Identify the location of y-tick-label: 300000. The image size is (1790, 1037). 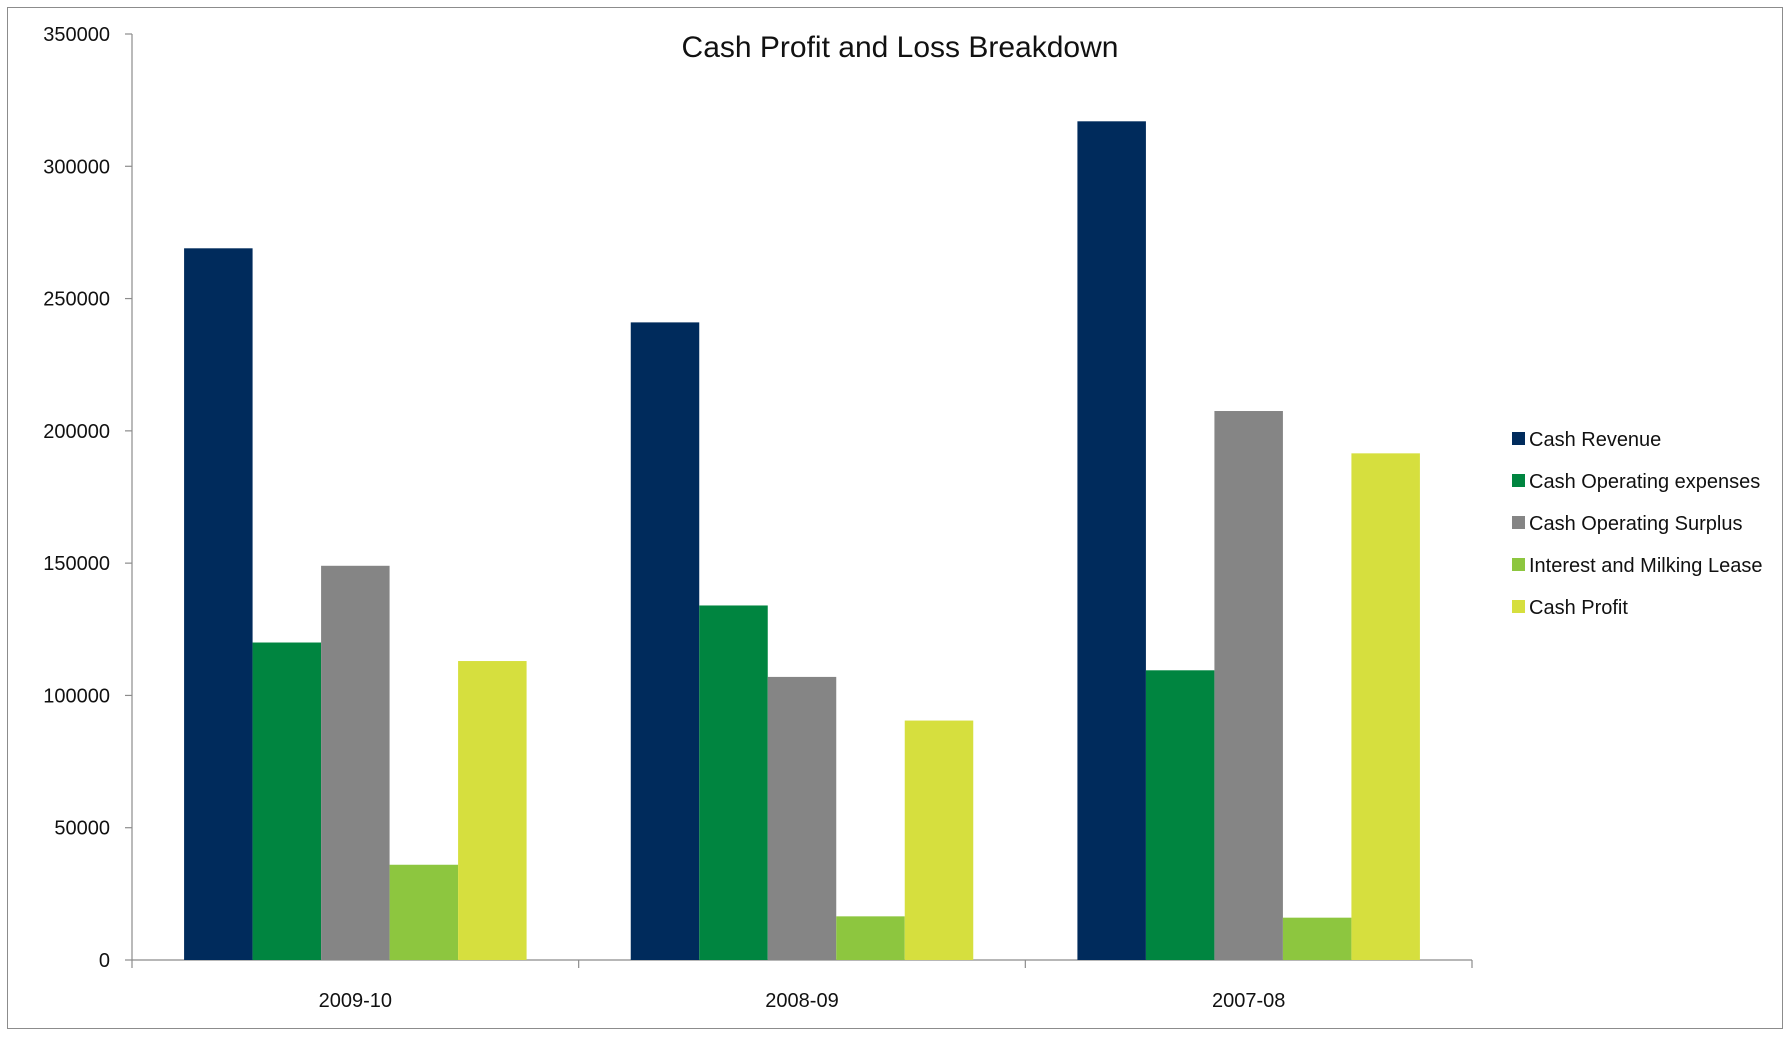
(76, 167).